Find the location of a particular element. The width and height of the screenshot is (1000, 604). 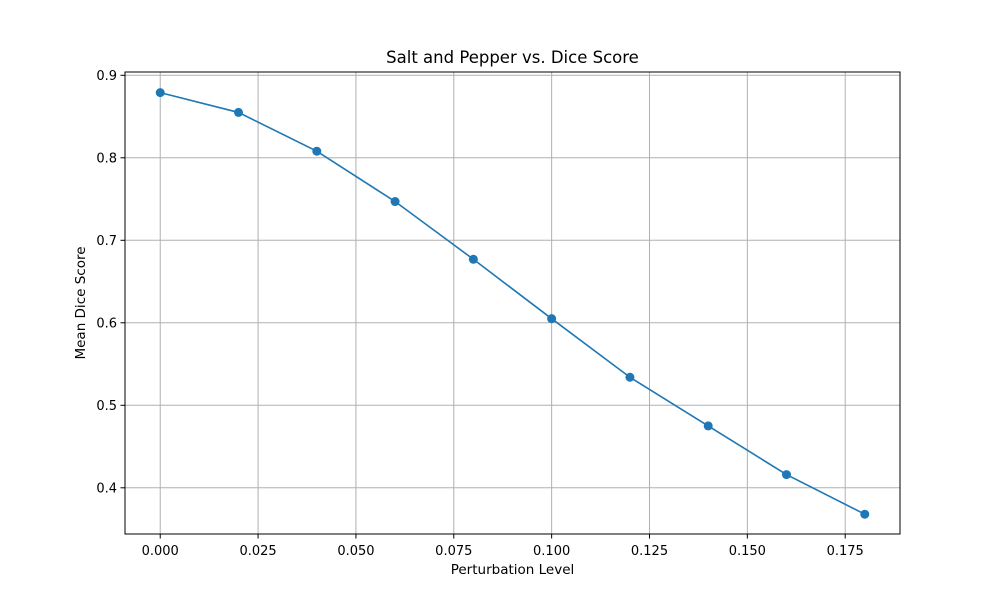

x-tick-label: 0.050 is located at coordinates (355, 551).